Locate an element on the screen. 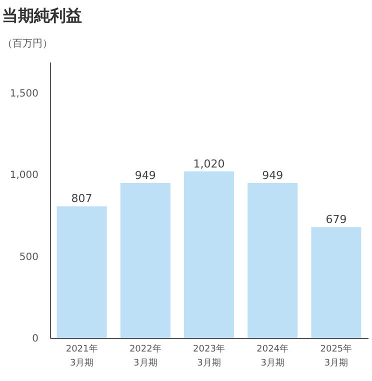 The height and width of the screenshot is (381, 372). y-tick-label: 0 is located at coordinates (35, 339).